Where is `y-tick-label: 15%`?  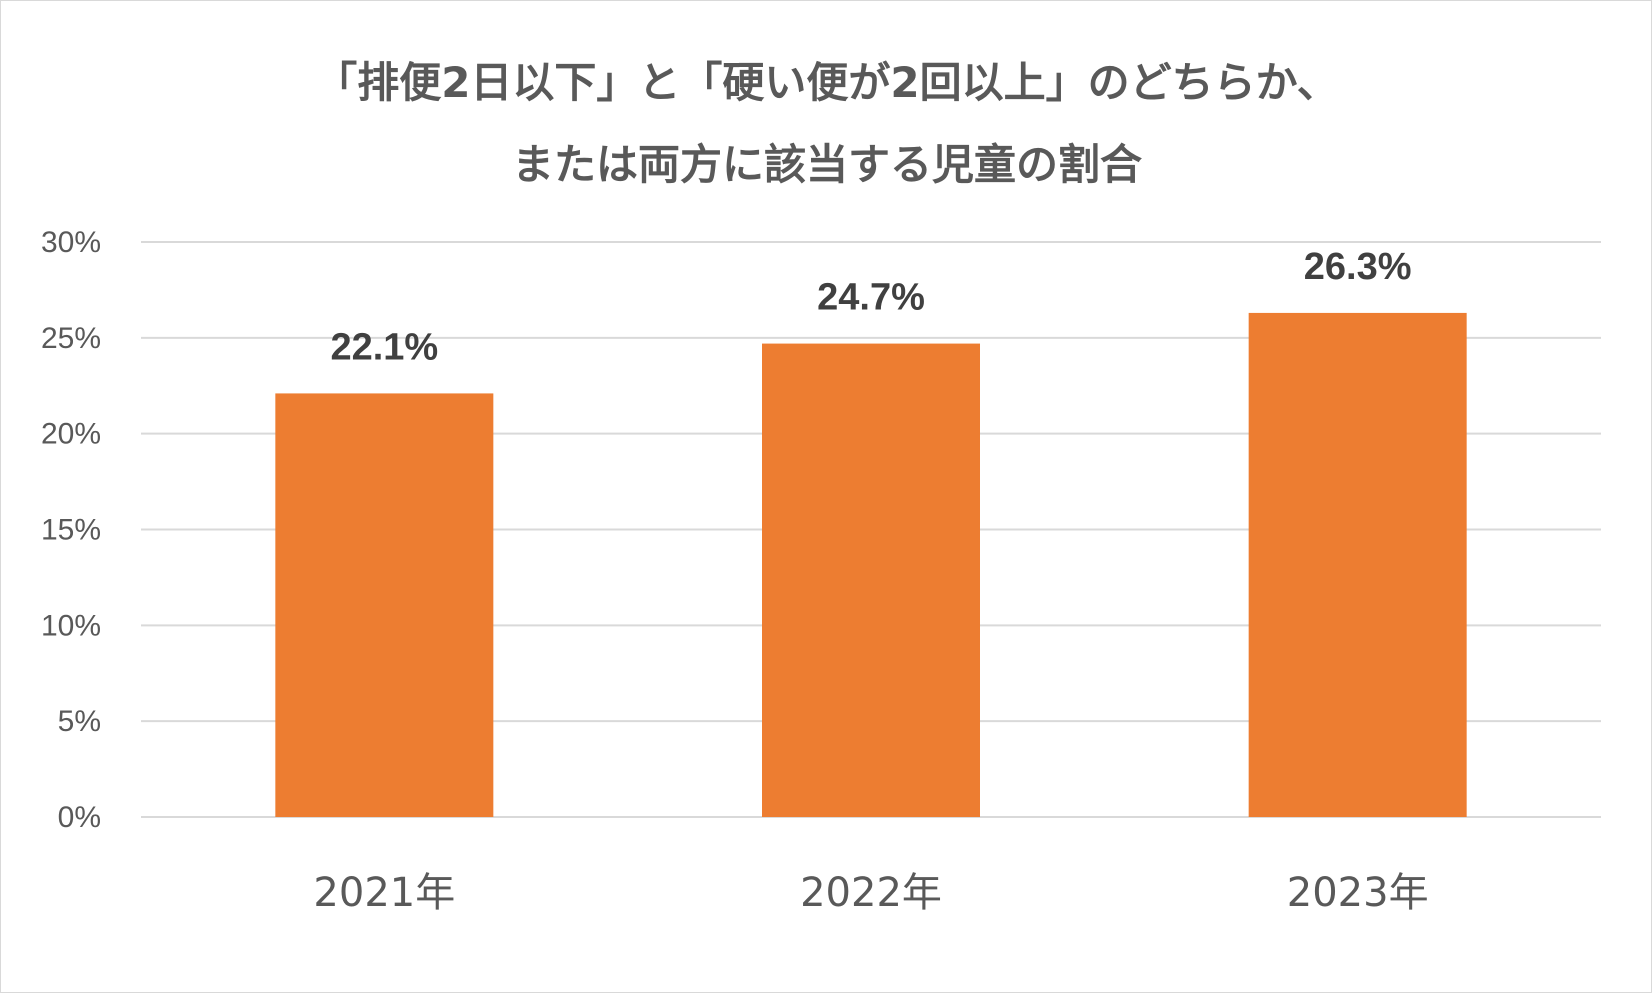
y-tick-label: 15% is located at coordinates (71, 530).